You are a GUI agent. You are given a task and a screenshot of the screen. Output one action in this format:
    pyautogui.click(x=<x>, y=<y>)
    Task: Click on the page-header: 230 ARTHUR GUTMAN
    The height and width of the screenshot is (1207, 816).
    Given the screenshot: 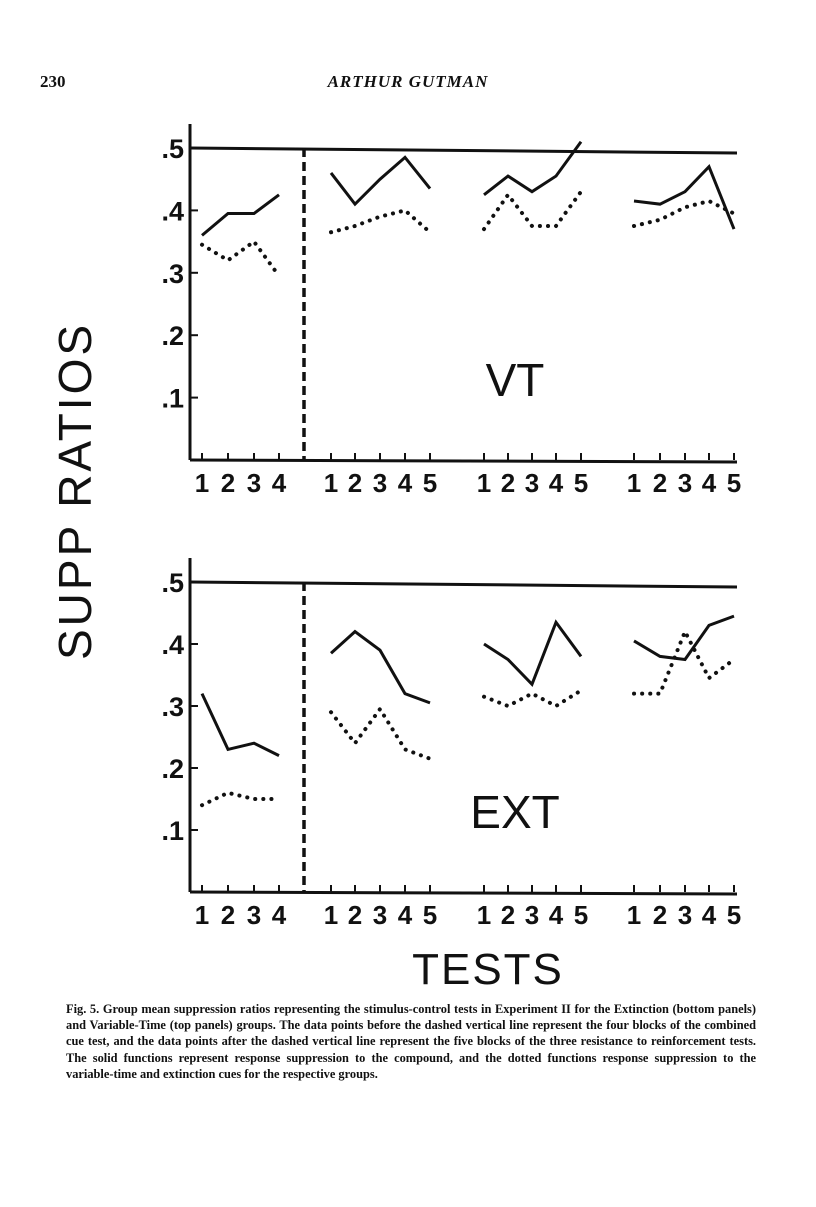 What is the action you would take?
    pyautogui.click(x=408, y=84)
    